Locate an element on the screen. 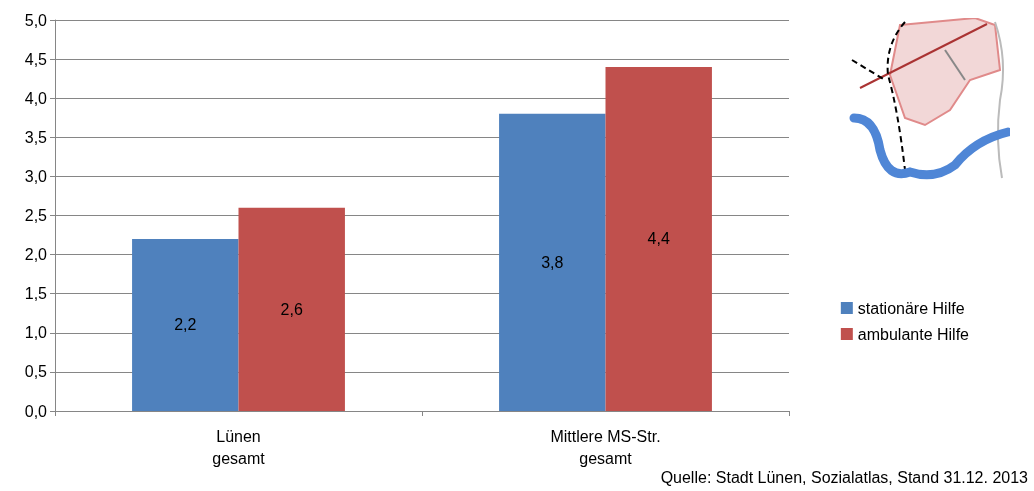  y-tick-label: 3,5 is located at coordinates (36, 137).